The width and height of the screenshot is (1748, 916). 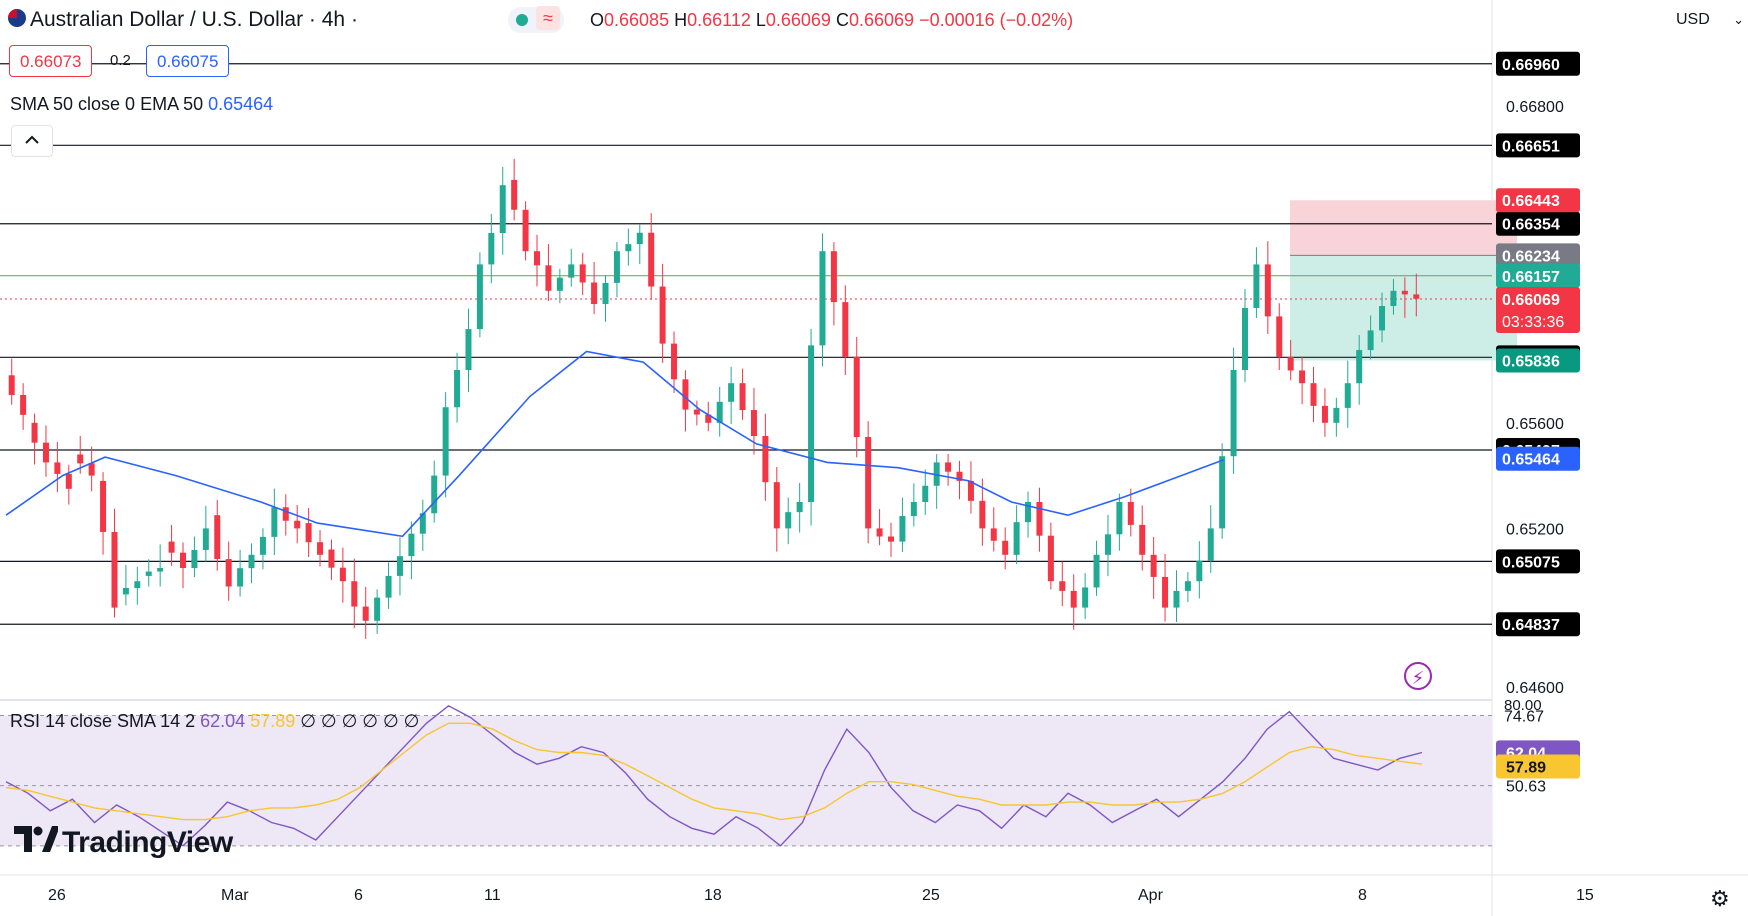 I want to click on time-tick-label: 6, so click(x=358, y=895).